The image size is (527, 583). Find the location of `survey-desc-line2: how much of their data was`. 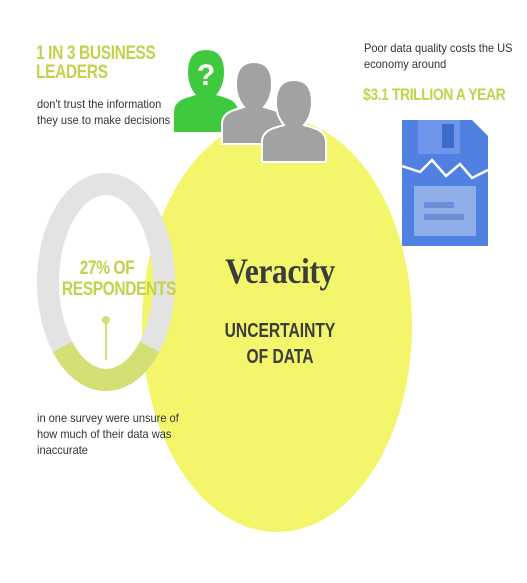

survey-desc-line2: how much of their data was is located at coordinates (104, 434).